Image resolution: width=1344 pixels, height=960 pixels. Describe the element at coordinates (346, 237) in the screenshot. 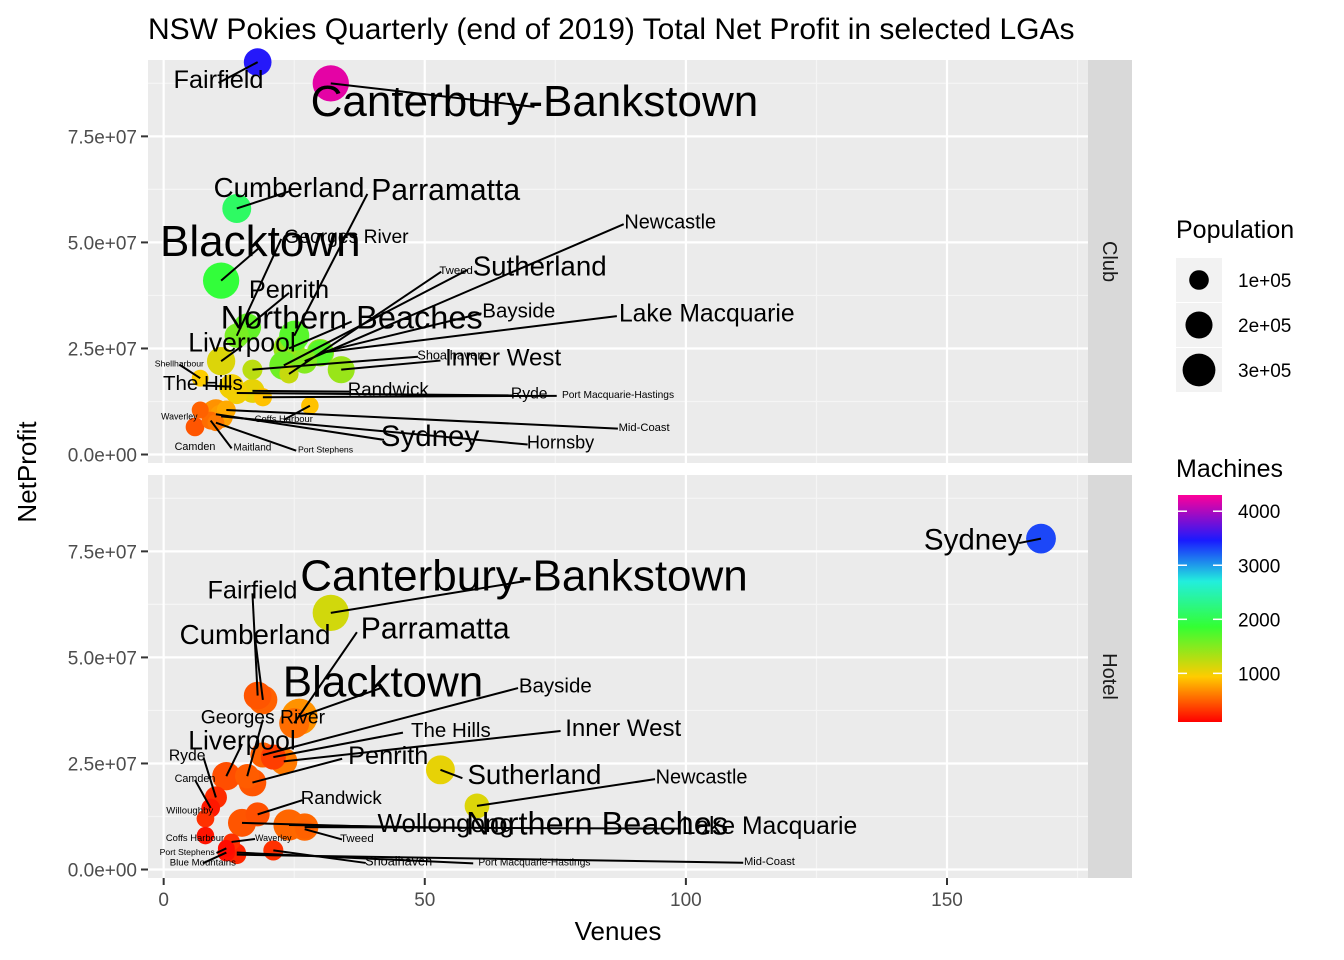

I see `point-label: Georges River` at that location.